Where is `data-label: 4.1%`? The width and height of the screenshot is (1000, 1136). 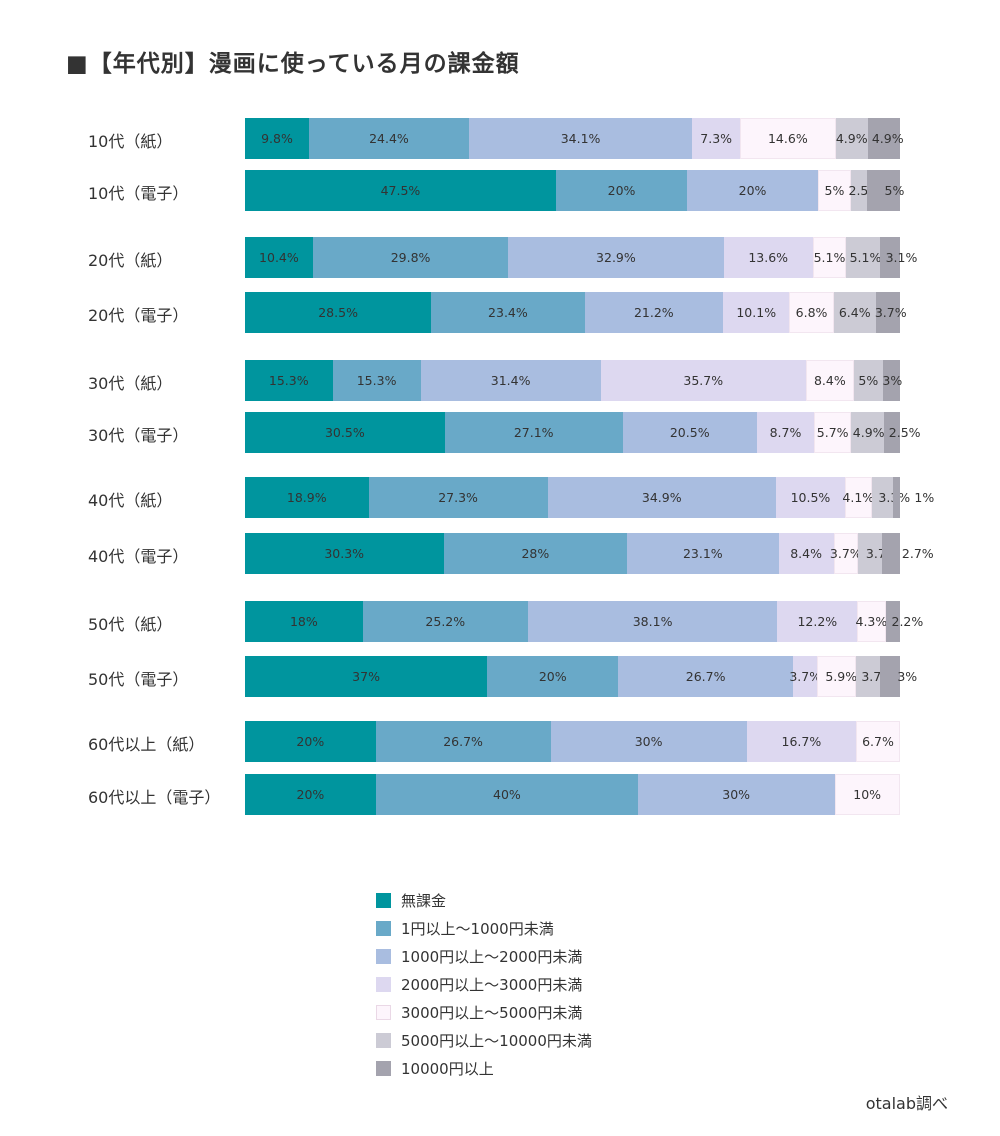 data-label: 4.1% is located at coordinates (858, 497).